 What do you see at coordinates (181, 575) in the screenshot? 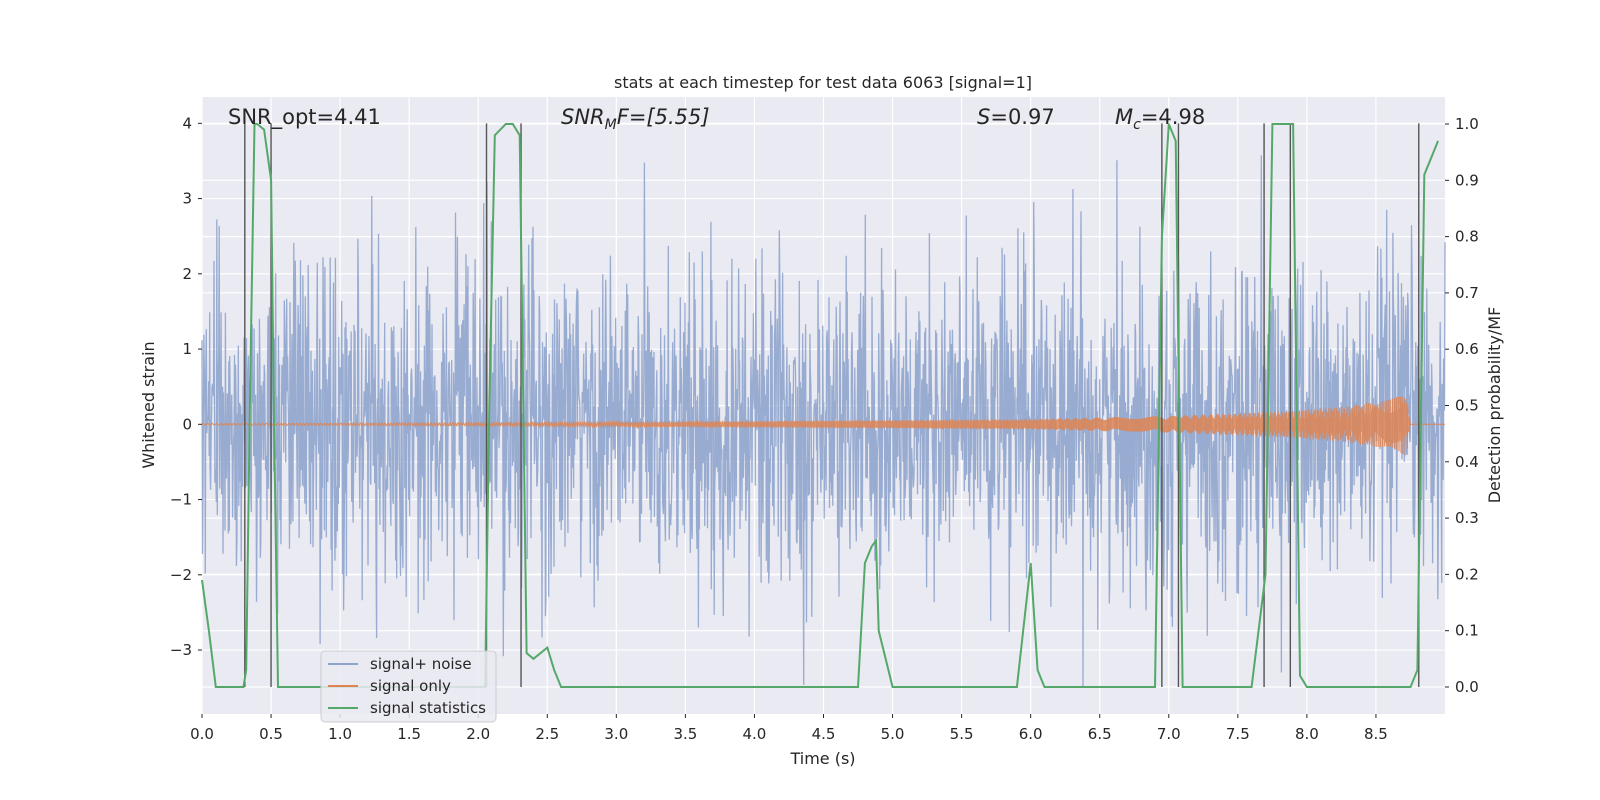
I see `y-tick-label: −2` at bounding box center [181, 575].